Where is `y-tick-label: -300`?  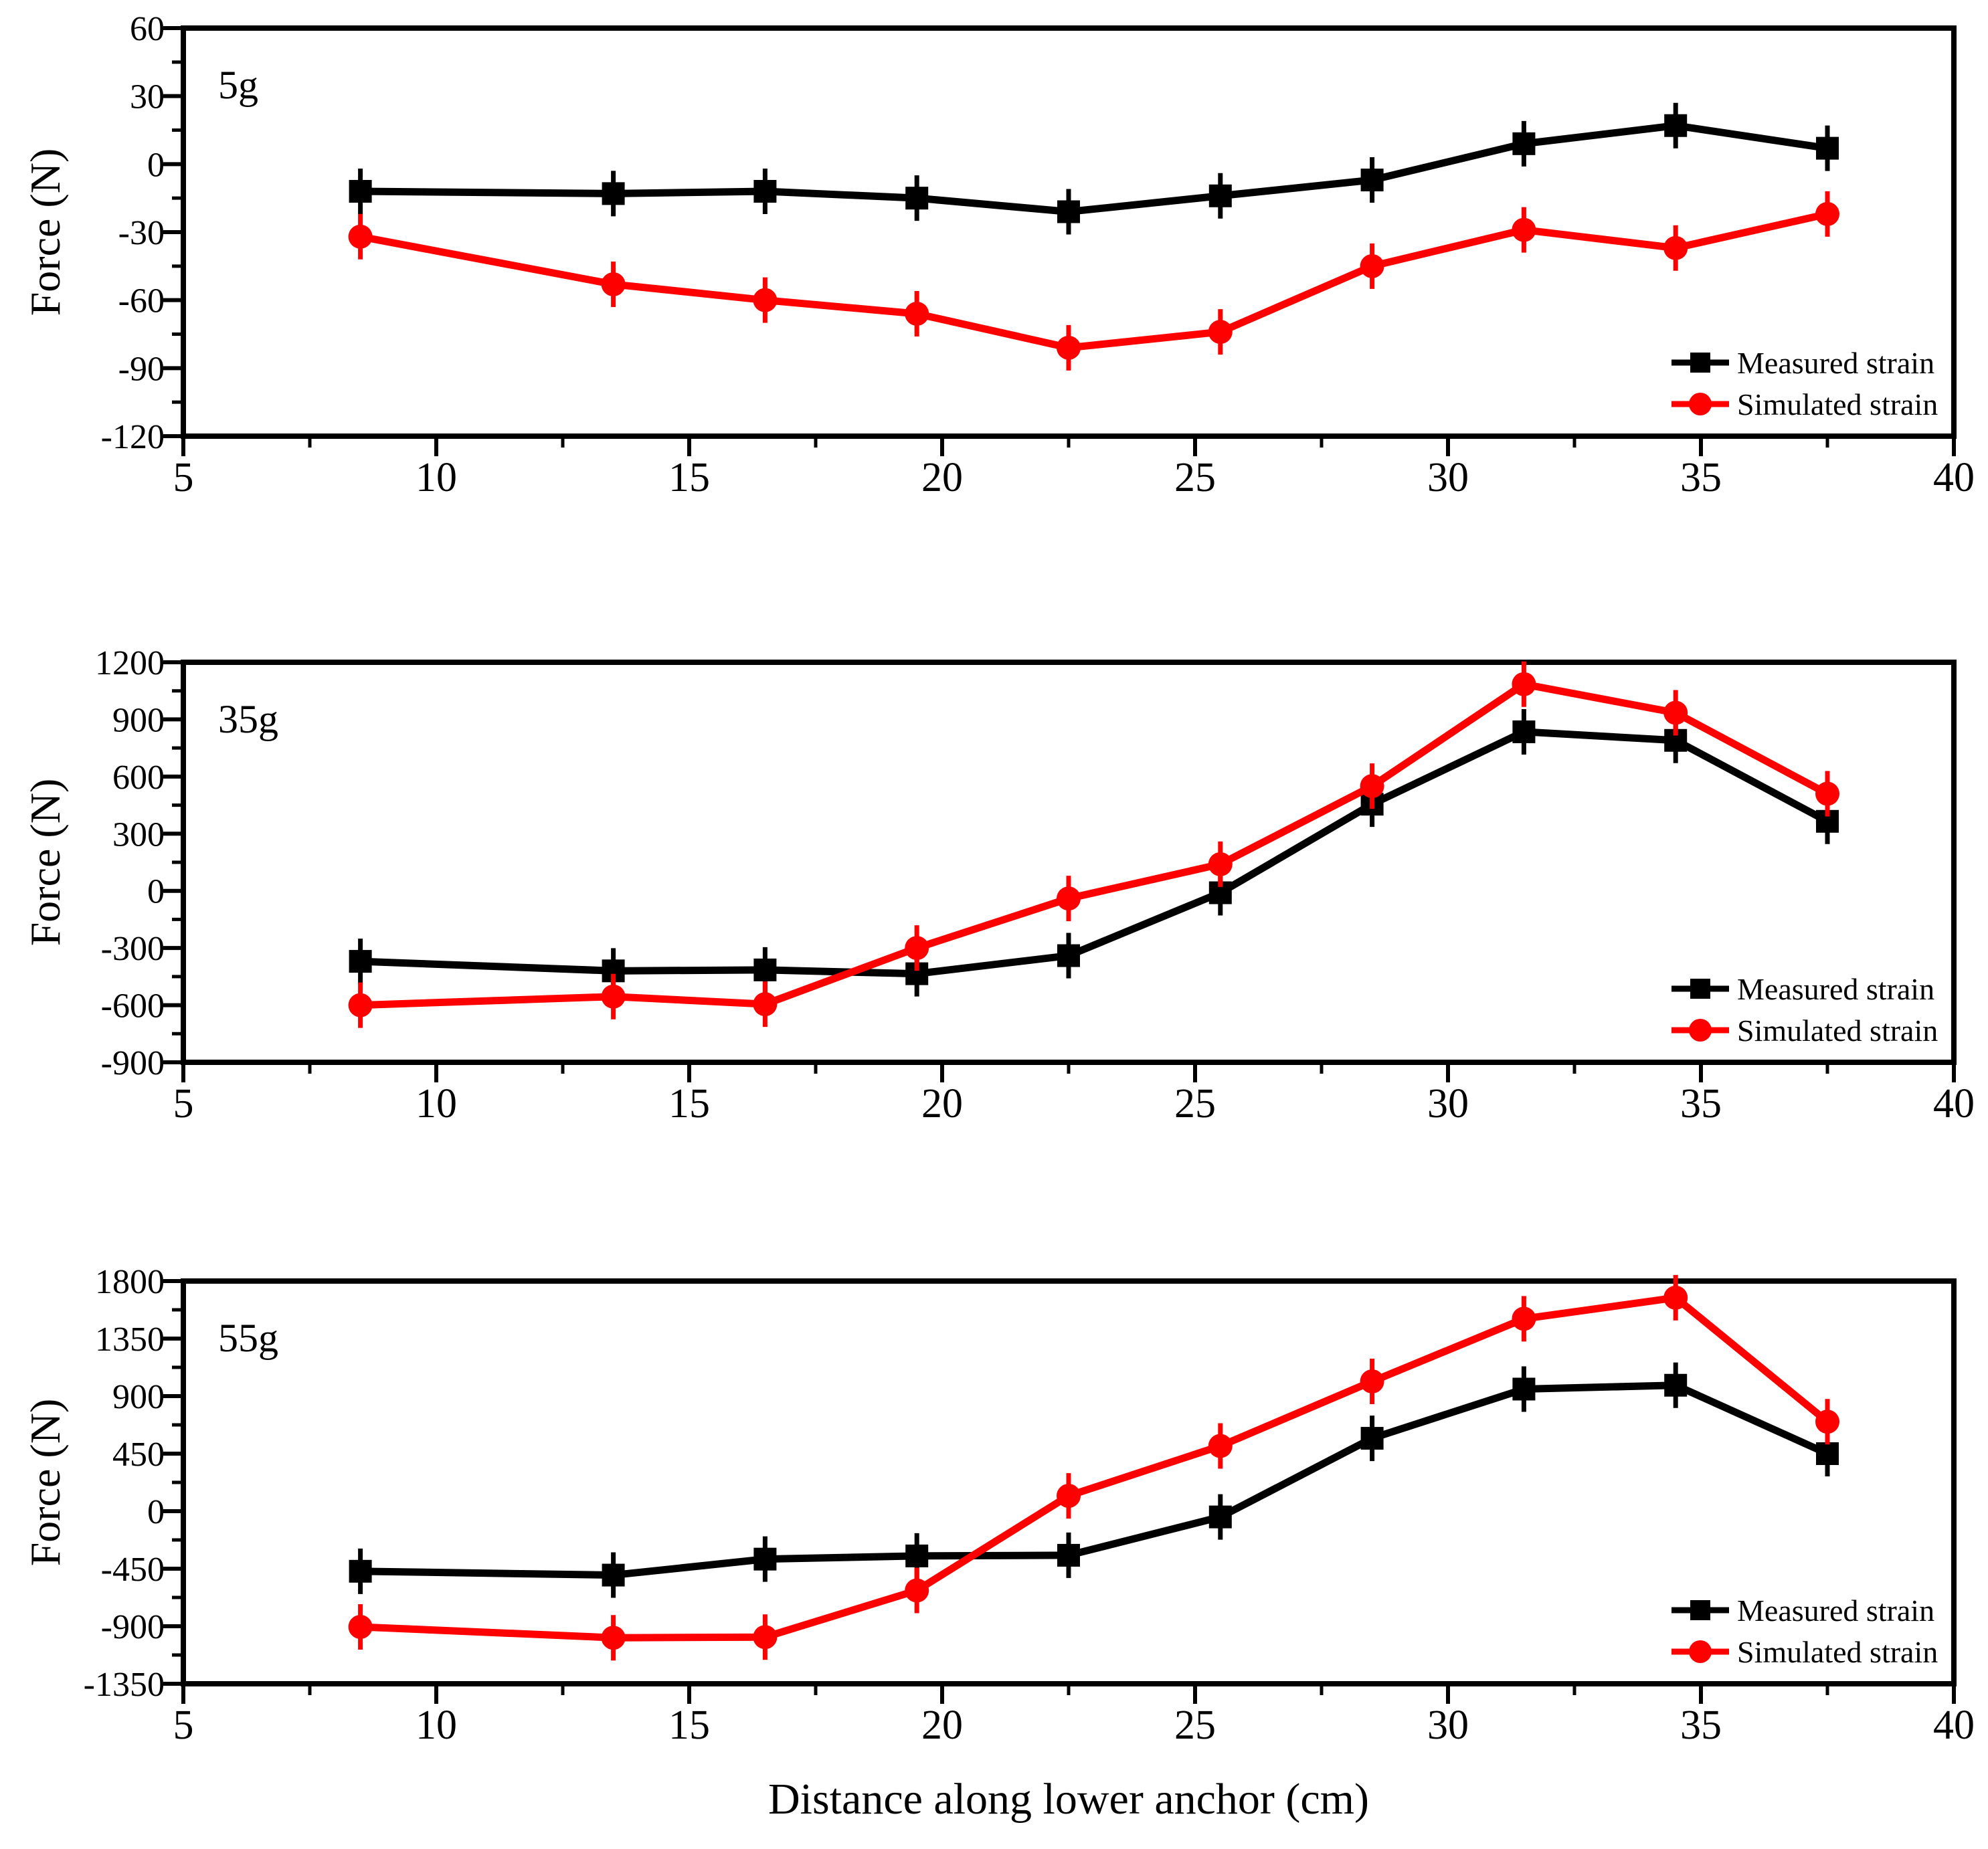
y-tick-label: -300 is located at coordinates (133, 949).